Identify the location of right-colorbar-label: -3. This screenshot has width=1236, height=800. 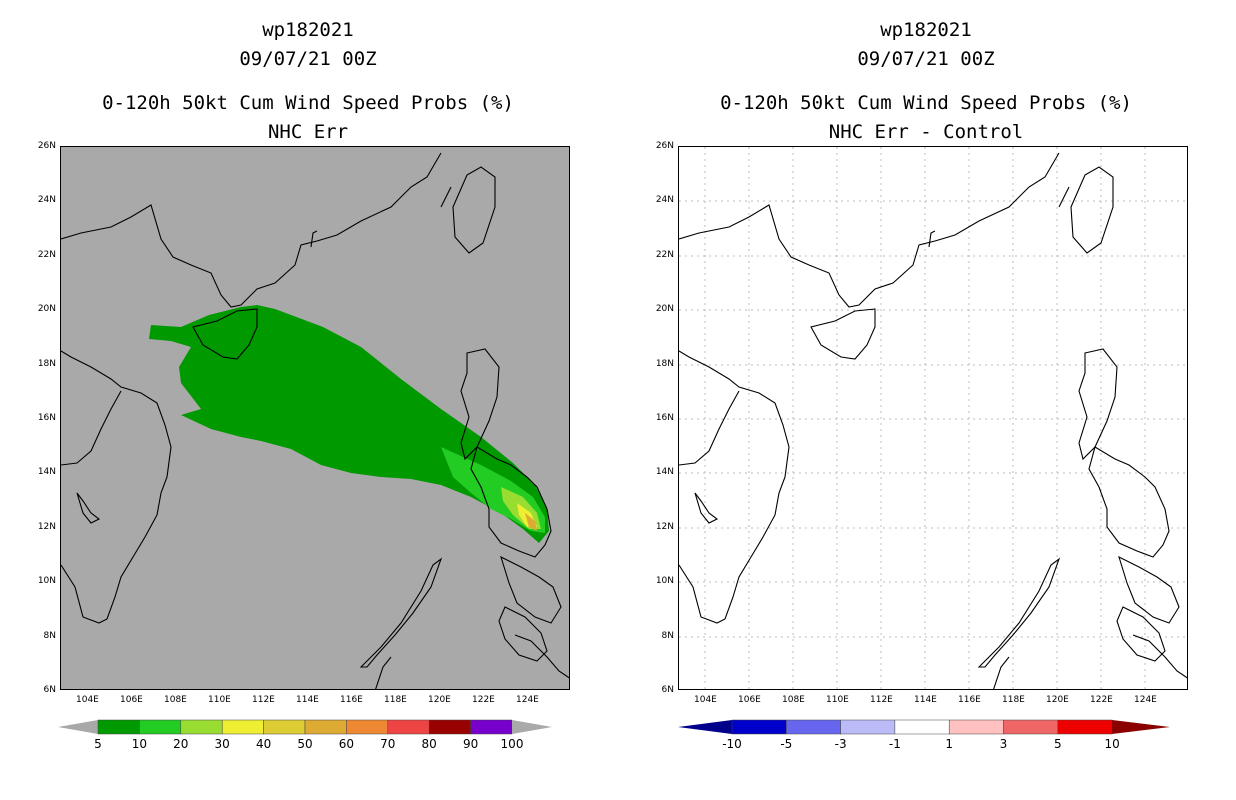
(840, 744).